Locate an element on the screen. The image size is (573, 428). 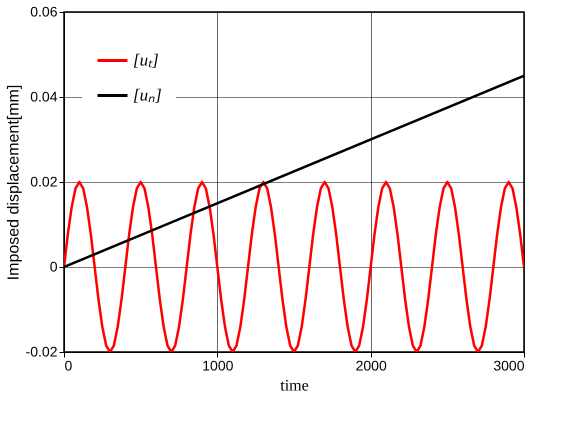
x-tick-label: 1000 is located at coordinates (218, 366).